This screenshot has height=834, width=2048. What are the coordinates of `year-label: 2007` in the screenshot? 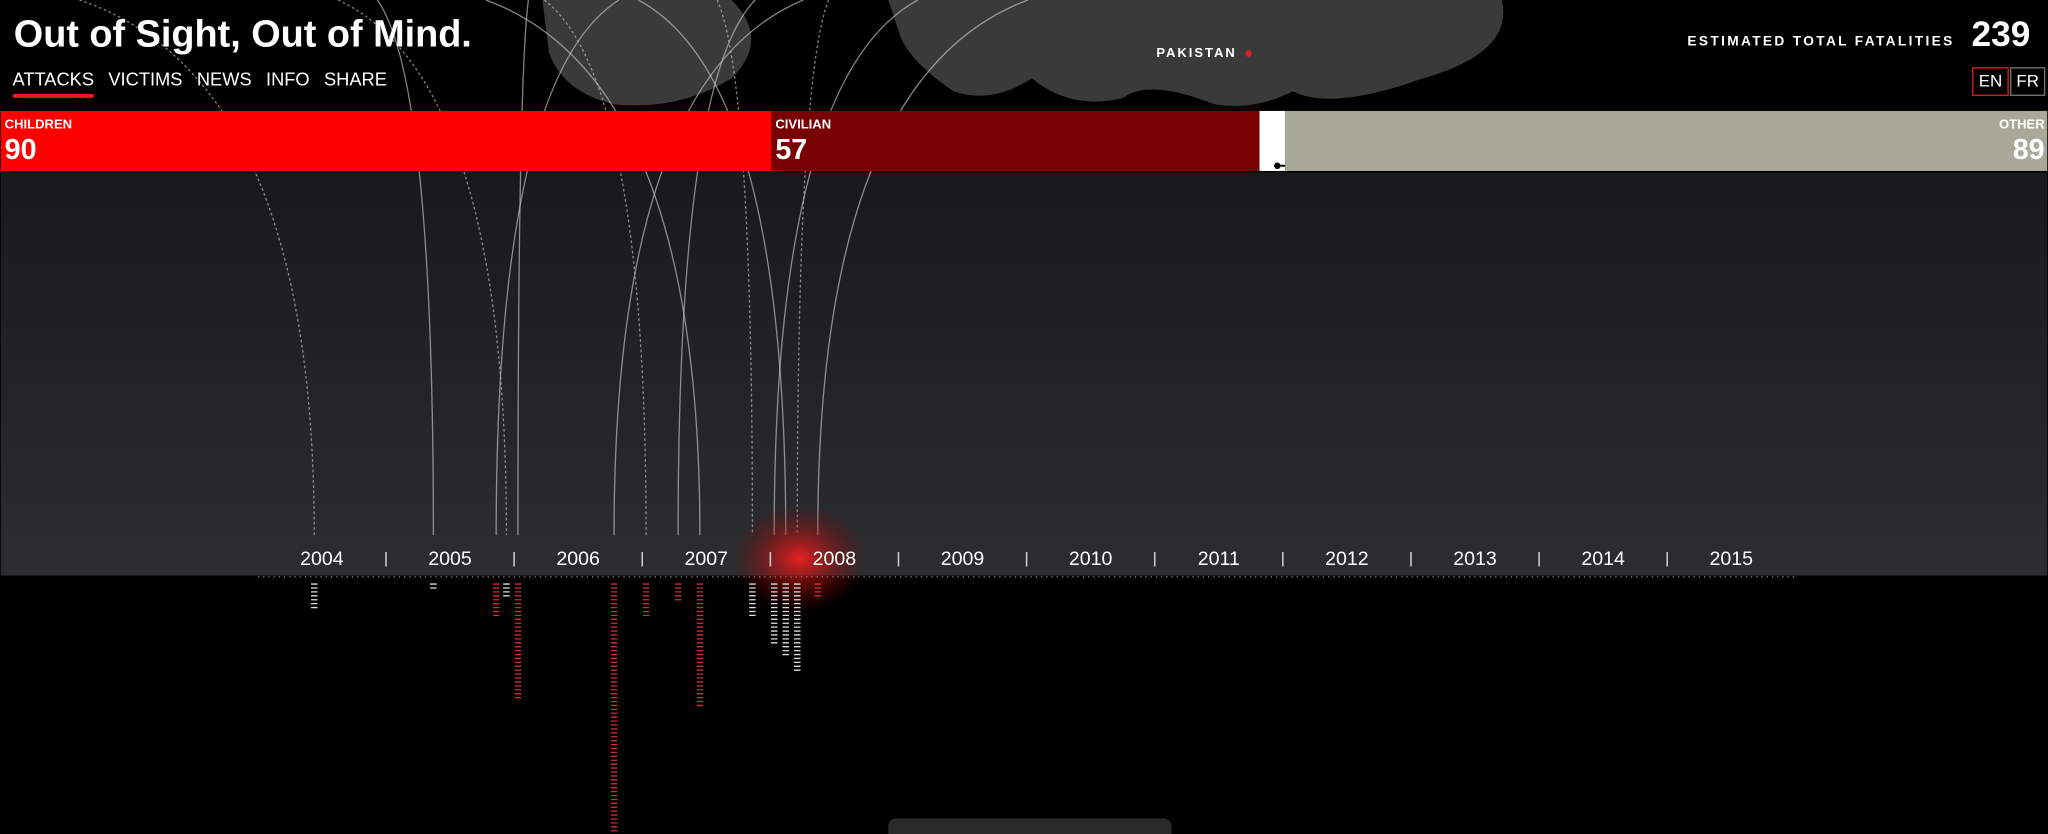 It's located at (707, 559).